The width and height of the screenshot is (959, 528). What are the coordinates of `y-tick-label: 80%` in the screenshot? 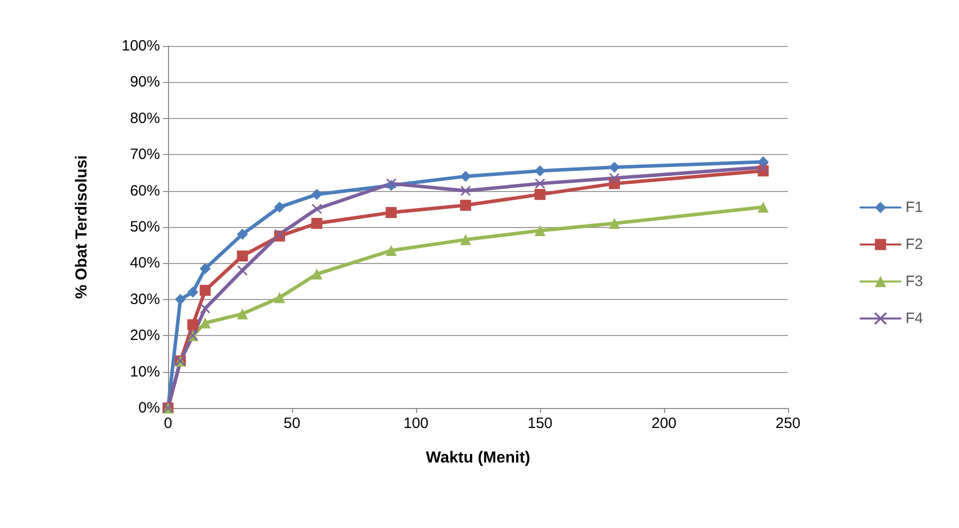 It's located at (145, 118).